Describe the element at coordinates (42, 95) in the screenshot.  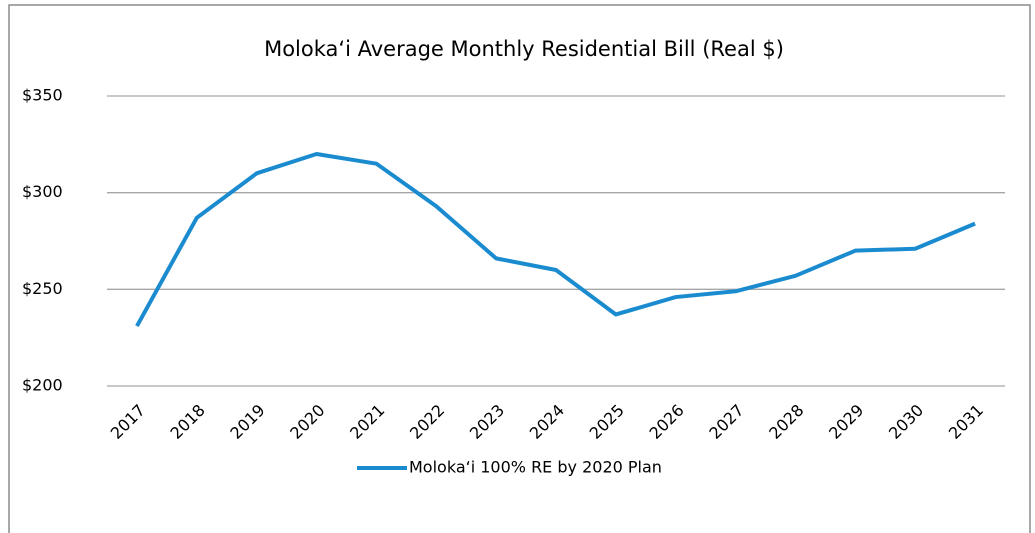
I see `y-tick-label: $350` at that location.